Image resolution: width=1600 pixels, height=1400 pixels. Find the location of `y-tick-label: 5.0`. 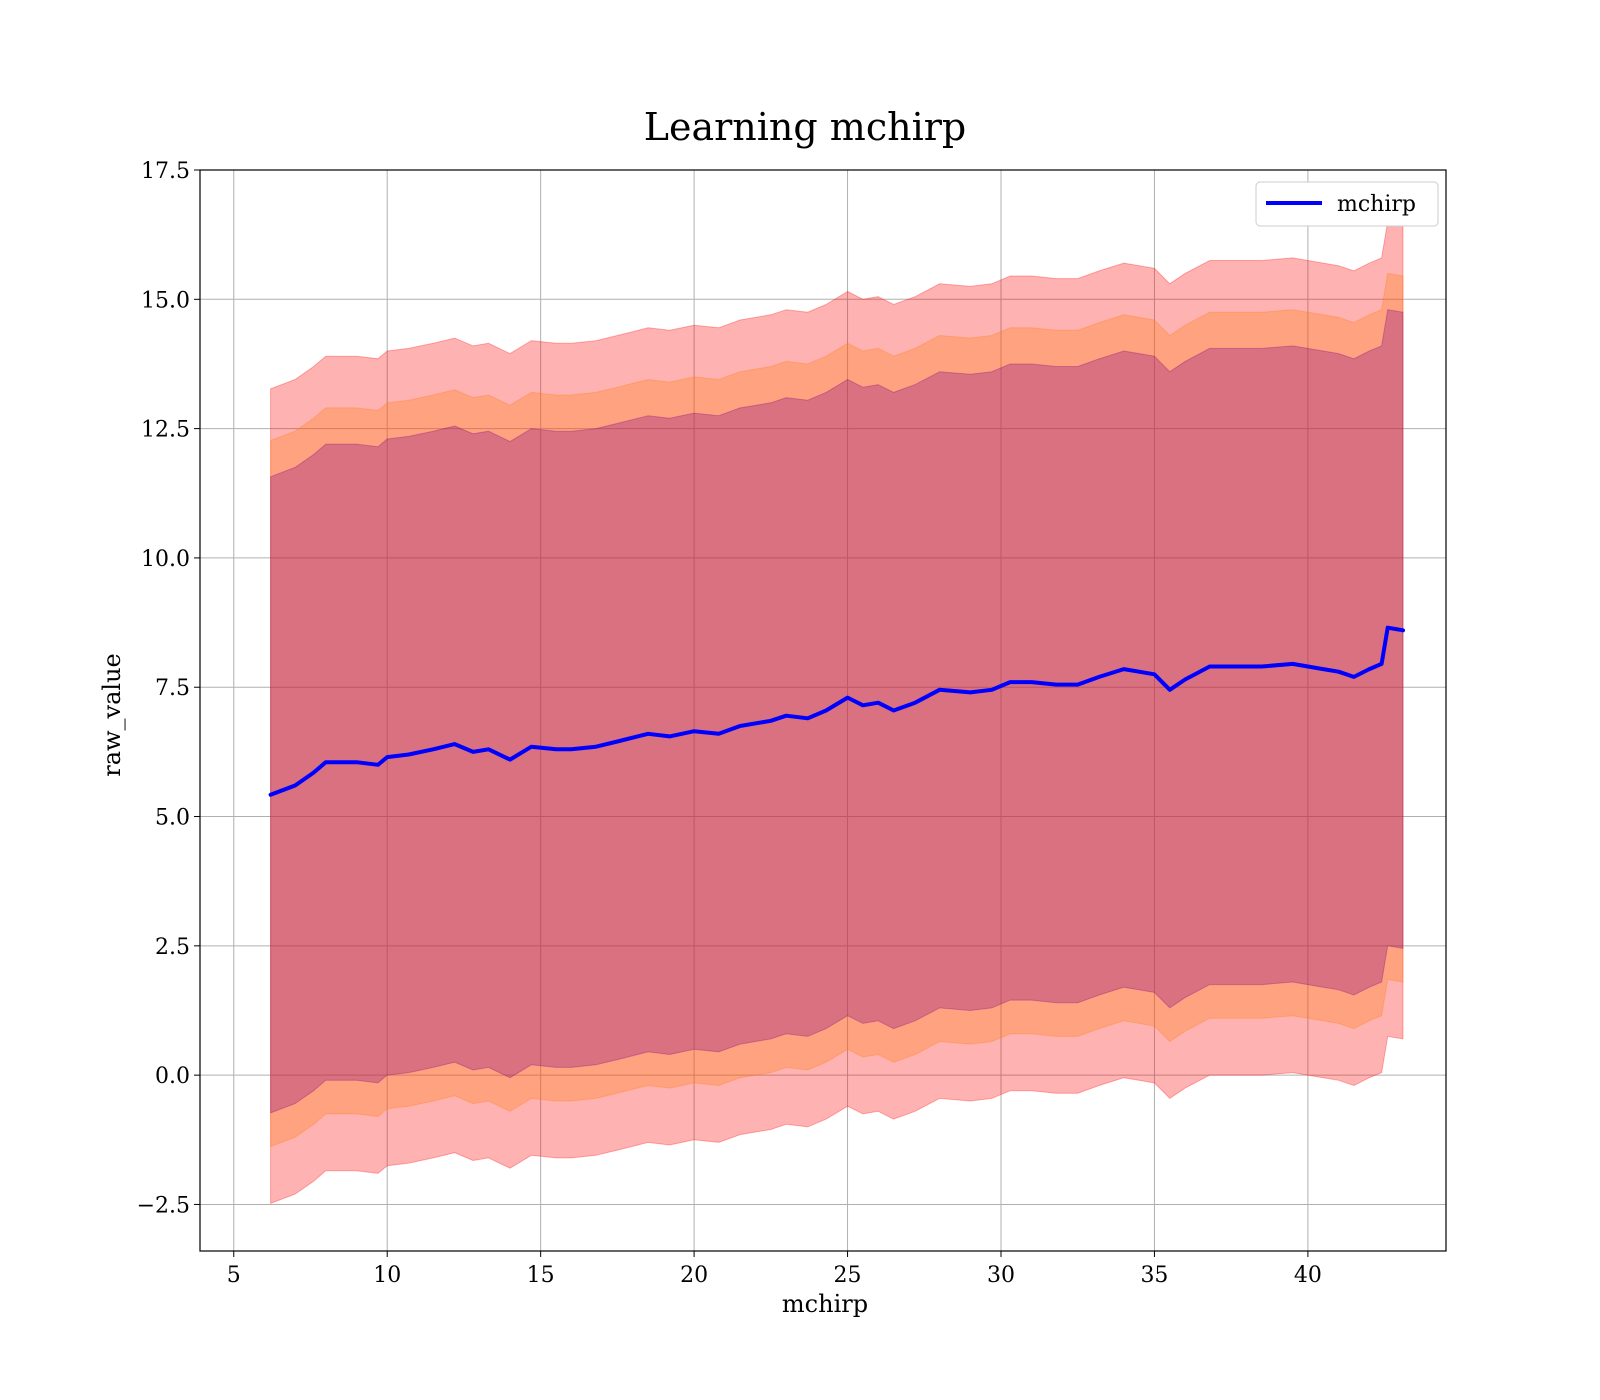

y-tick-label: 5.0 is located at coordinates (172, 818).